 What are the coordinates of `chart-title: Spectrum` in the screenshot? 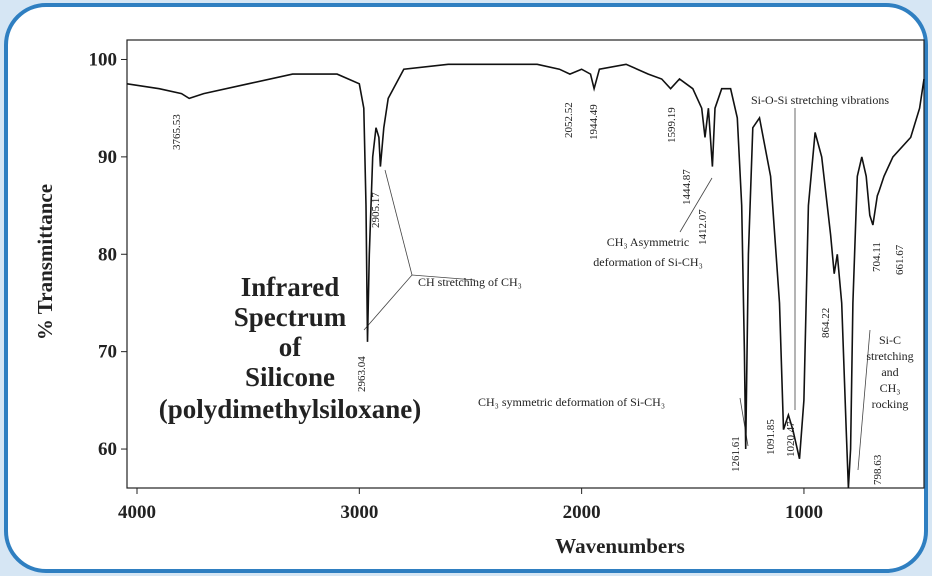 It's located at (290, 317).